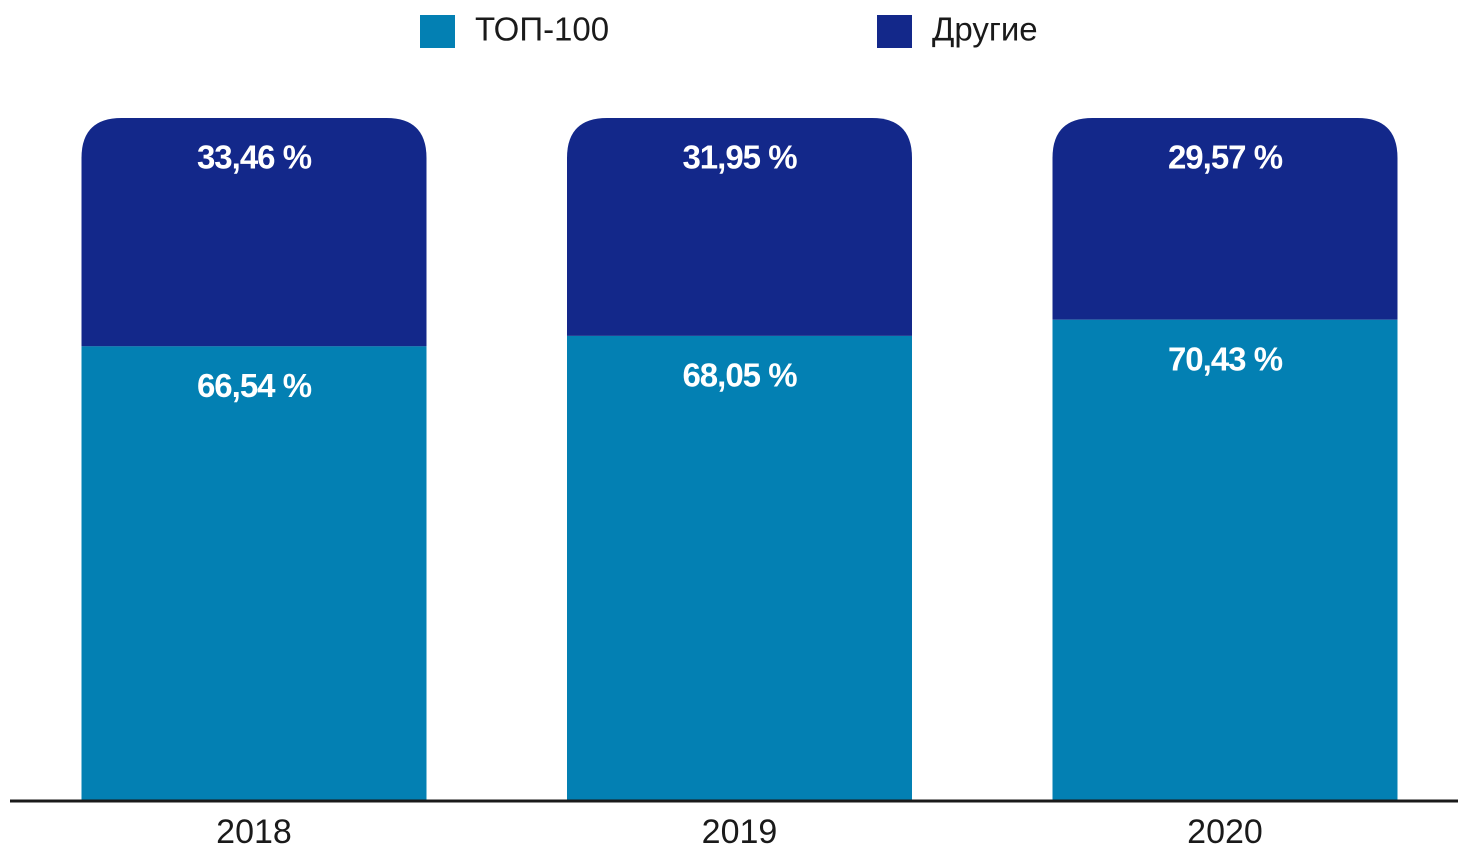 The image size is (1458, 853). I want to click on value-label: 29,57 %, so click(1225, 157).